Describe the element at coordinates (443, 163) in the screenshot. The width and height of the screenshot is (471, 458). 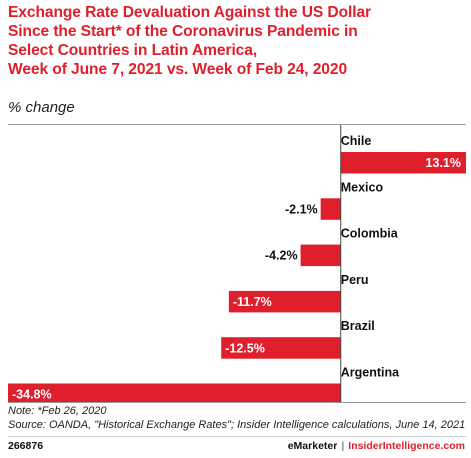
I see `data-label-chile: 13.1%` at that location.